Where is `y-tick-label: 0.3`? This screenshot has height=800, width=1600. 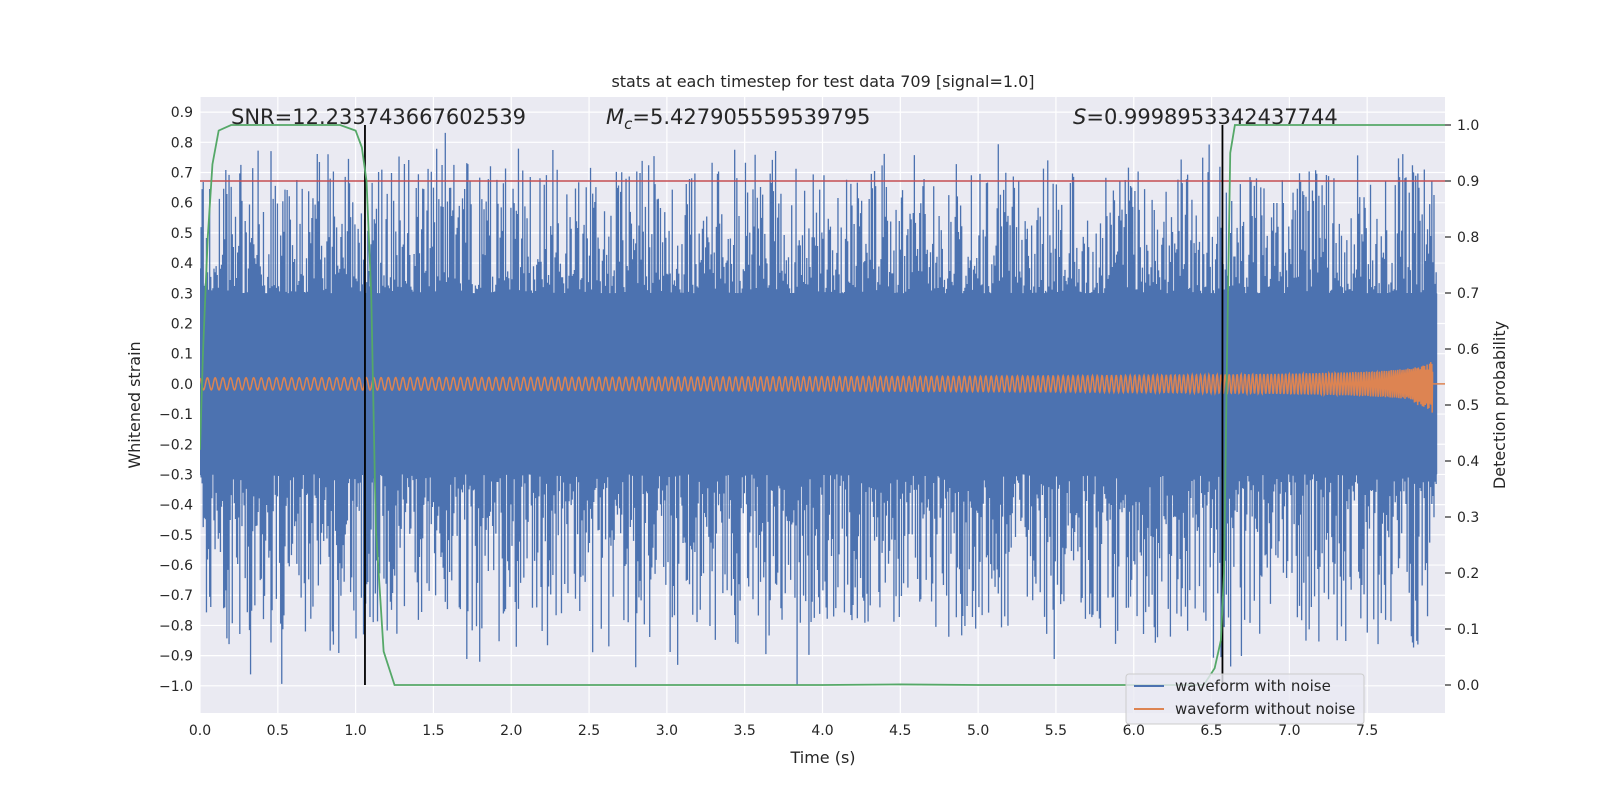 y-tick-label: 0.3 is located at coordinates (182, 294).